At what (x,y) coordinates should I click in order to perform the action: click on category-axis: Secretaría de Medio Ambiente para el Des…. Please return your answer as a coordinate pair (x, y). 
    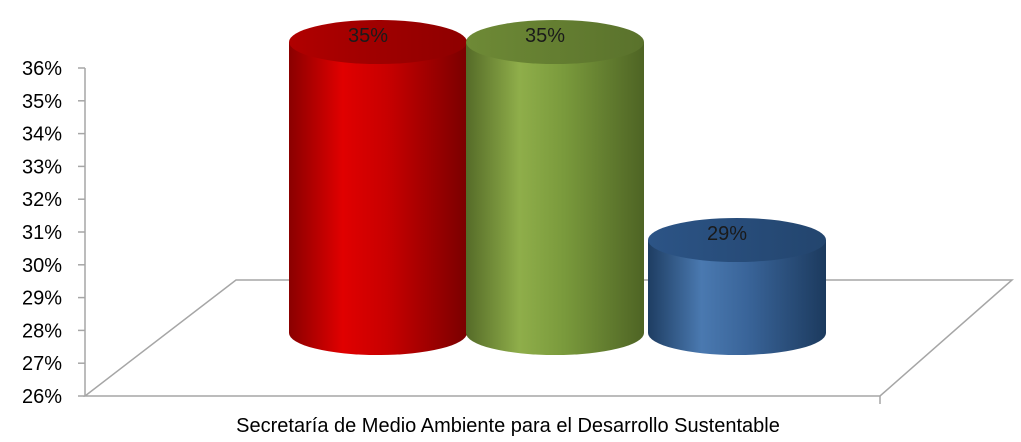
    Looking at the image, I should click on (508, 426).